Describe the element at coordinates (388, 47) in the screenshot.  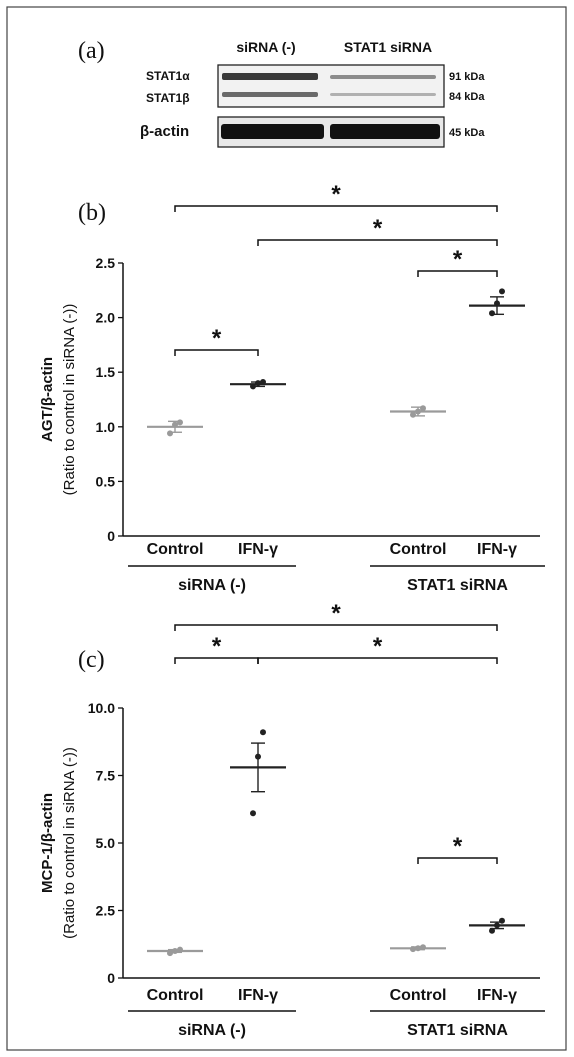
I see `blot-header-stat1-sirna: STAT1 siRNA` at that location.